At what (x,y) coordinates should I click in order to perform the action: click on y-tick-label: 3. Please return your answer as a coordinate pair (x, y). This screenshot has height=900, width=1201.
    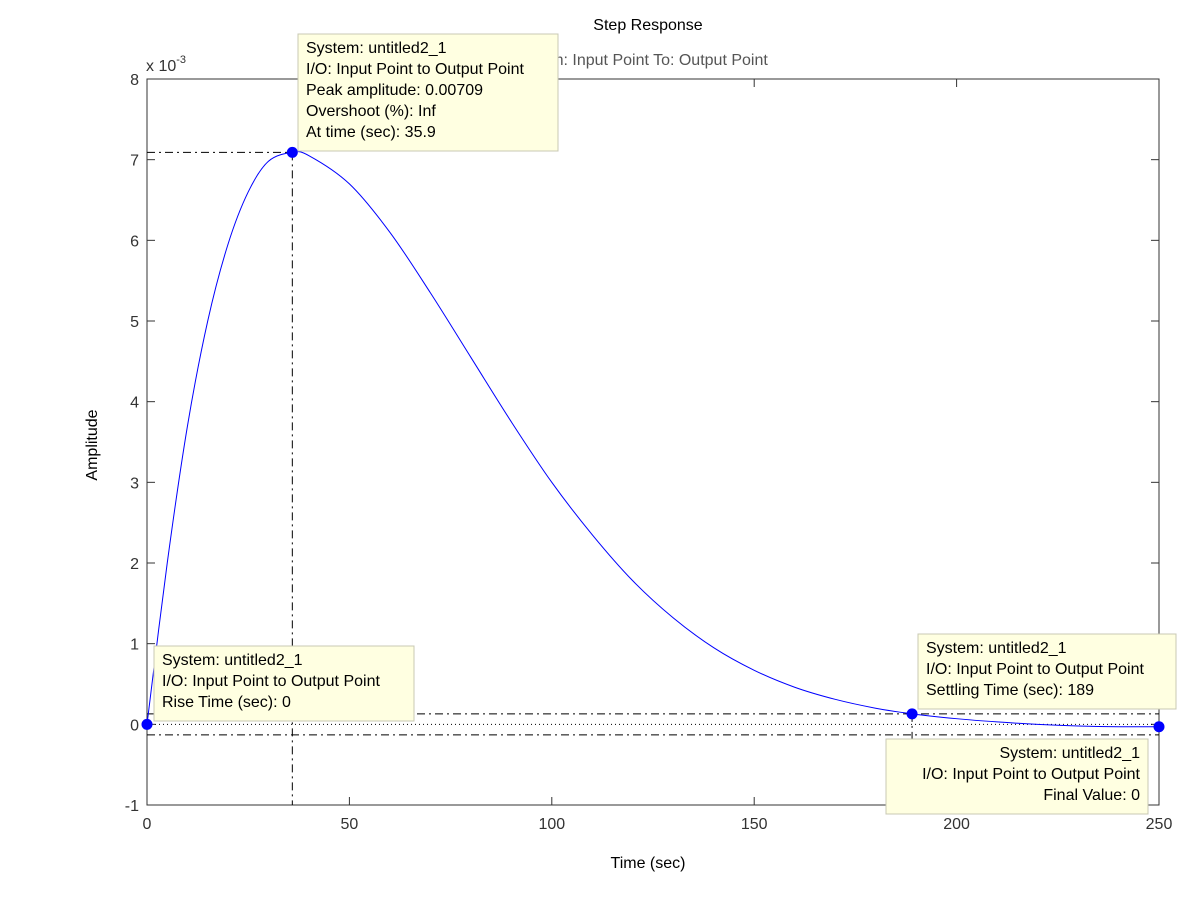
    Looking at the image, I should click on (134, 483).